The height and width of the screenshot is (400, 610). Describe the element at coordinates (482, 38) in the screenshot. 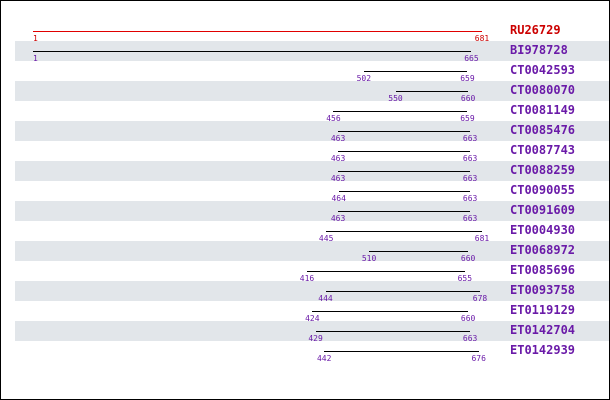

I see `reference-end: 681` at that location.